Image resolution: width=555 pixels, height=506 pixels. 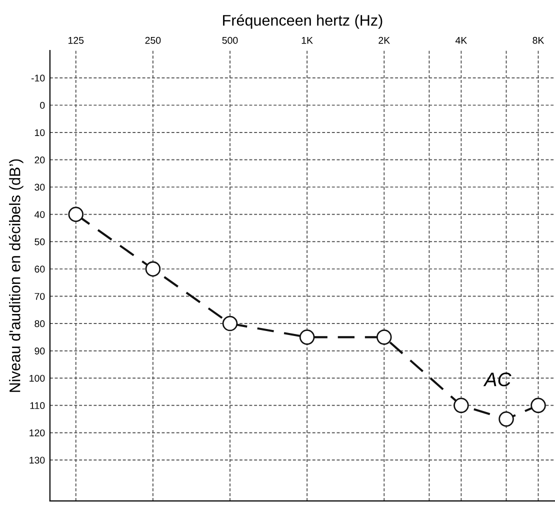 What do you see at coordinates (230, 40) in the screenshot?
I see `x-tick-label: 500` at bounding box center [230, 40].